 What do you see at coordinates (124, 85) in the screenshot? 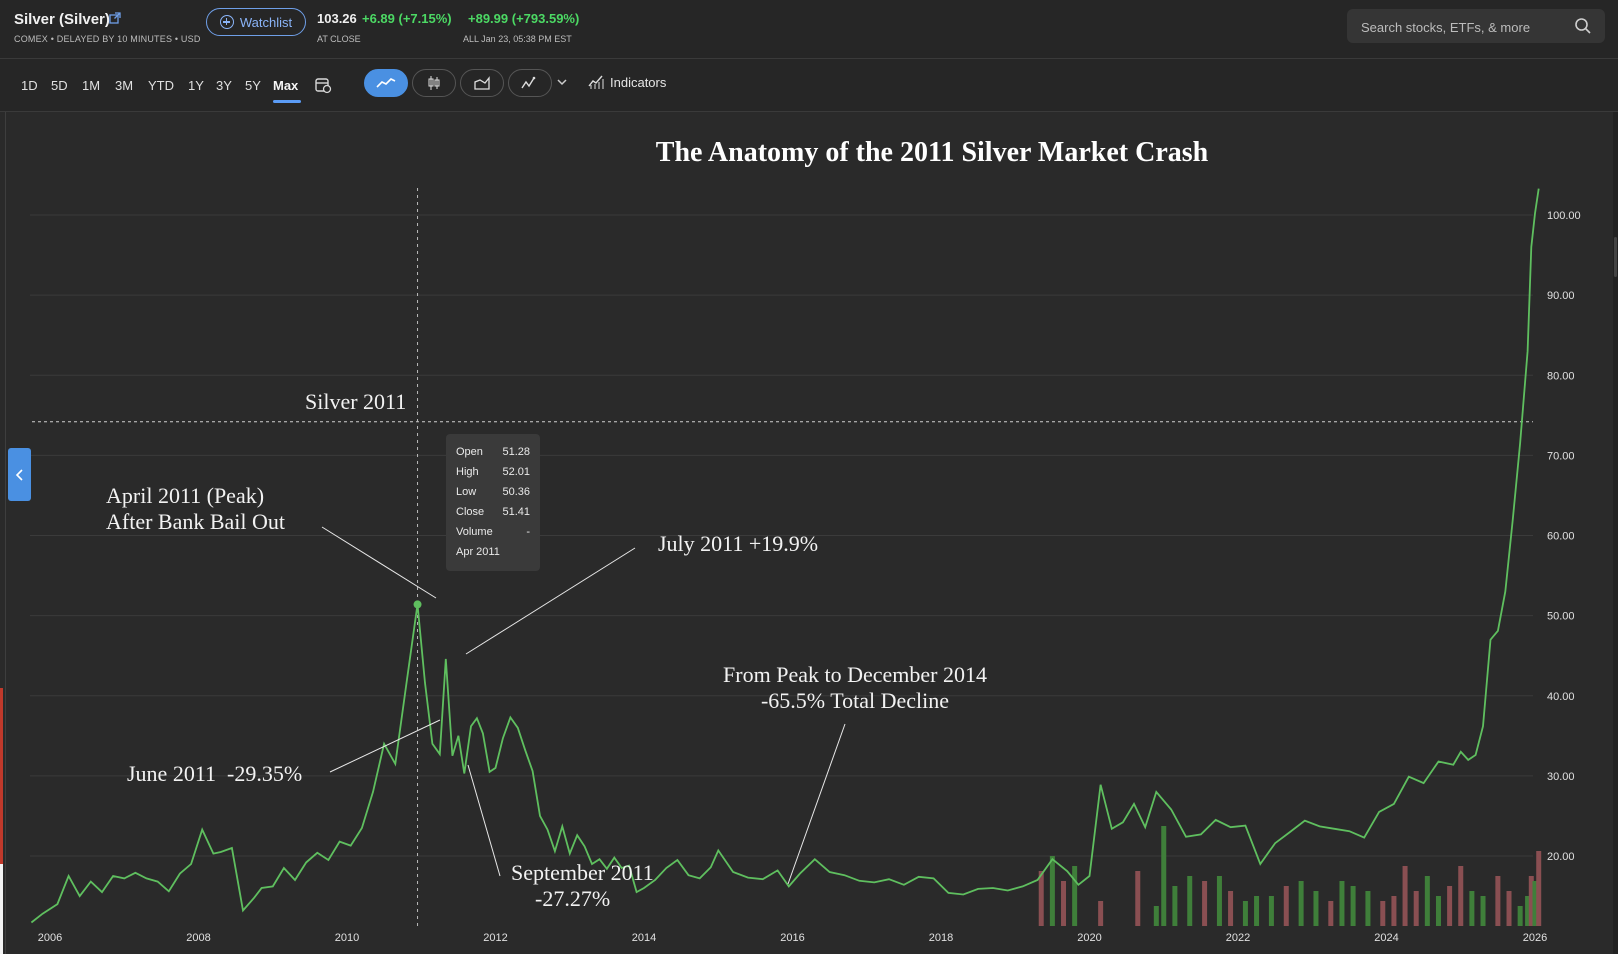
I see `range-3m: 3M` at bounding box center [124, 85].